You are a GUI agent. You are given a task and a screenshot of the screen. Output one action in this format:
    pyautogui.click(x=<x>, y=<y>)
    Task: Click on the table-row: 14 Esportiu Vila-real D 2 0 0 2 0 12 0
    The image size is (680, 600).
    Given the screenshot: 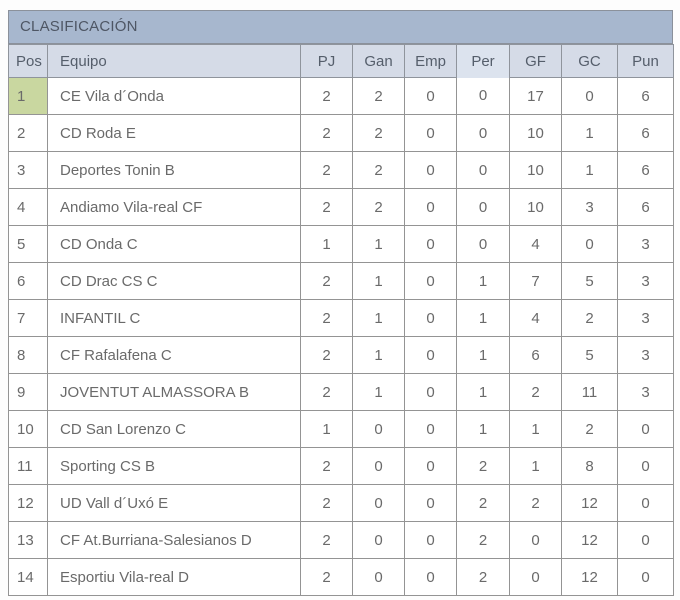 What is the action you would take?
    pyautogui.click(x=341, y=577)
    